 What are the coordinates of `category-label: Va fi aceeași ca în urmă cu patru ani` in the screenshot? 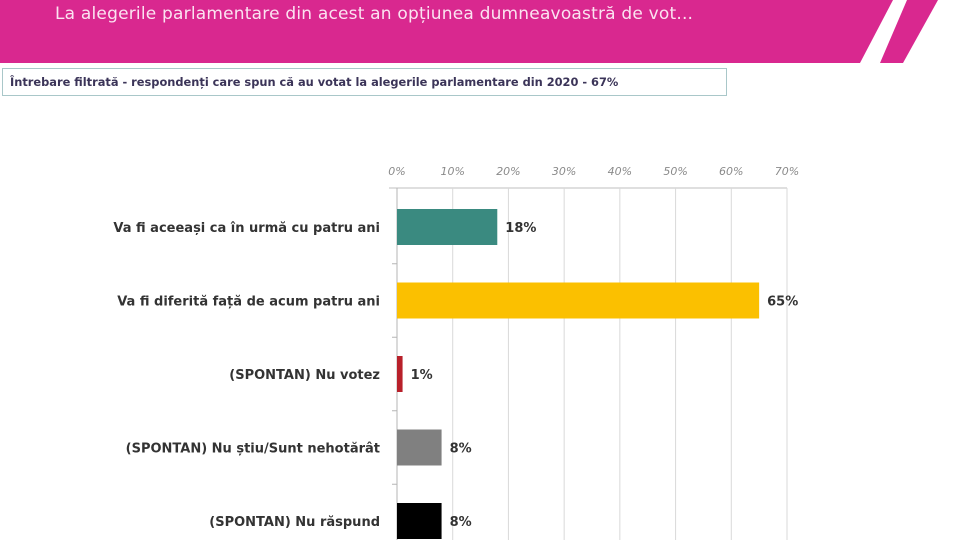 It's located at (246, 228).